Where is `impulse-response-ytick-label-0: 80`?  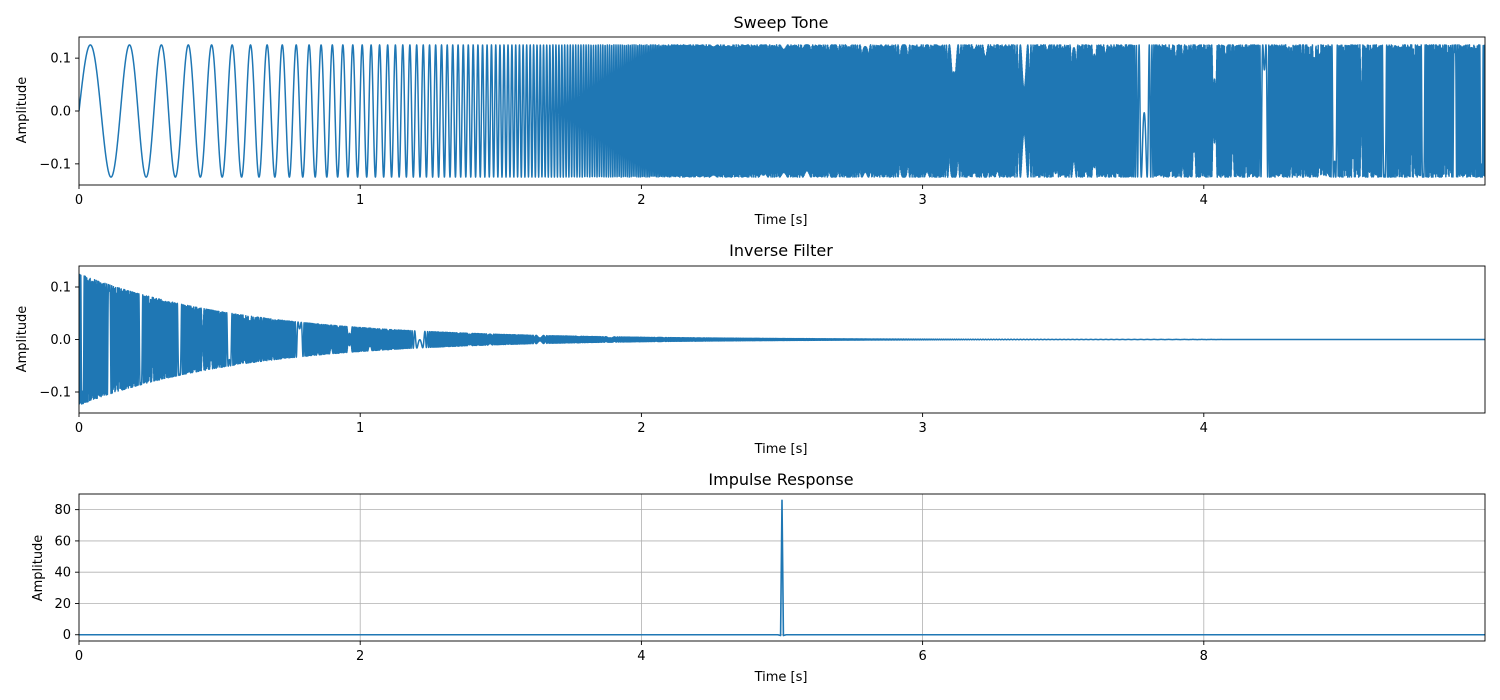
impulse-response-ytick-label-0: 80 is located at coordinates (62, 510).